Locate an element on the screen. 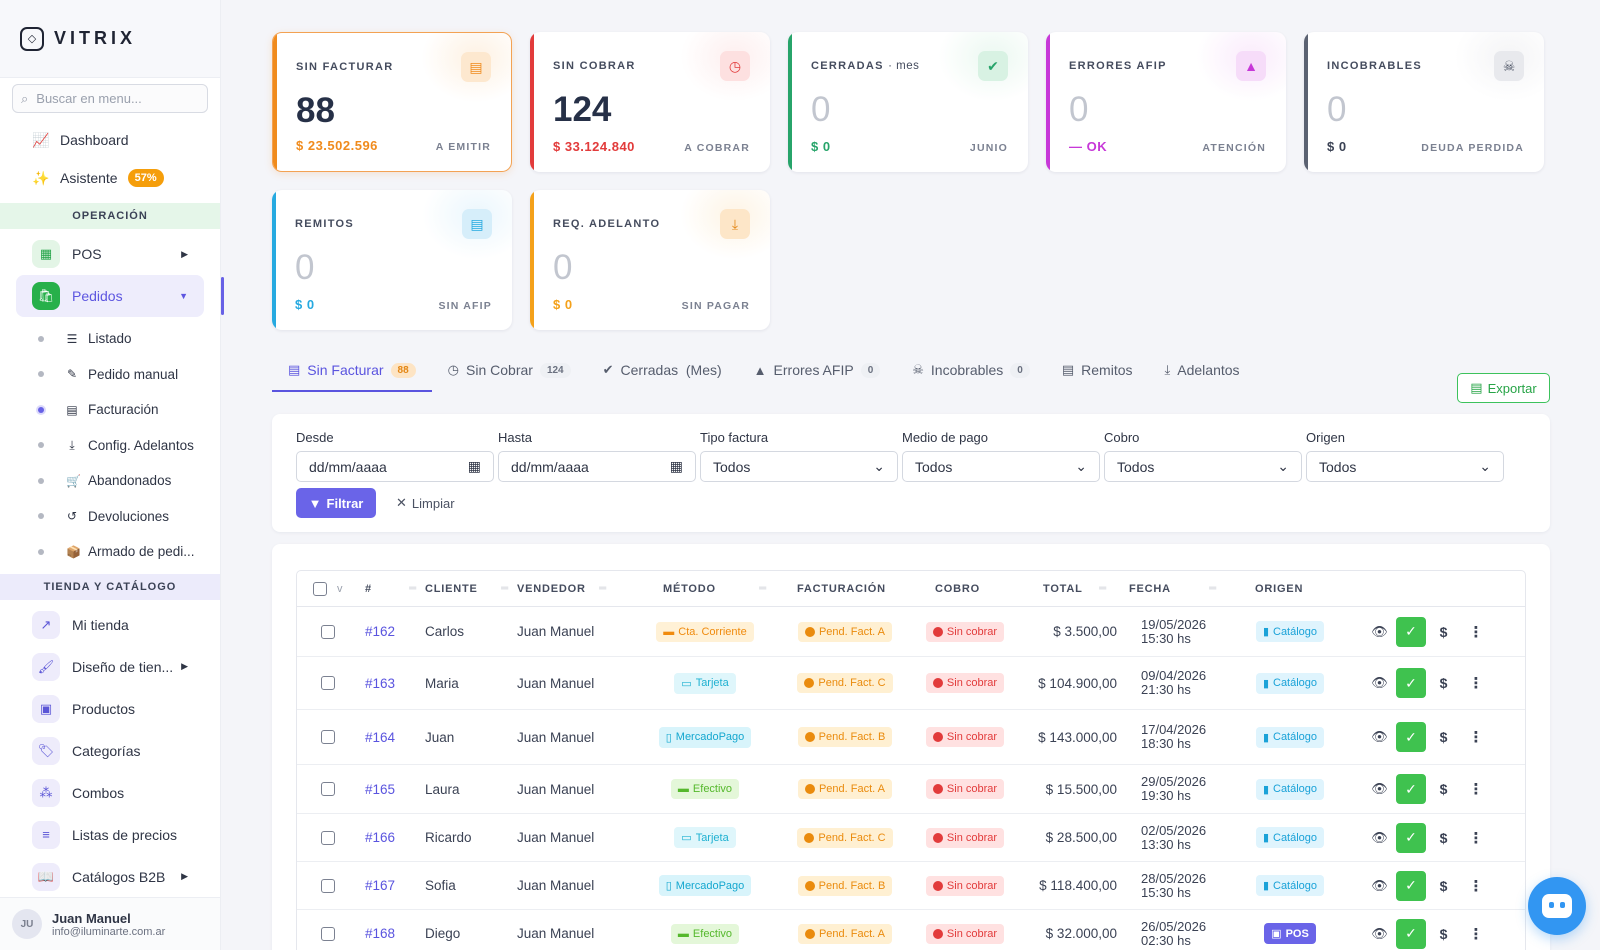 The height and width of the screenshot is (950, 1600). col-cliente: CLIENTE ═ is located at coordinates (471, 589).